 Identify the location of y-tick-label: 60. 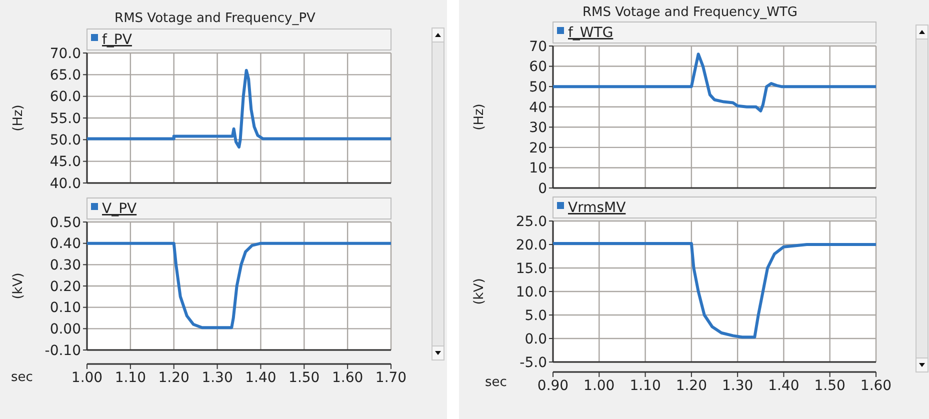
(538, 67).